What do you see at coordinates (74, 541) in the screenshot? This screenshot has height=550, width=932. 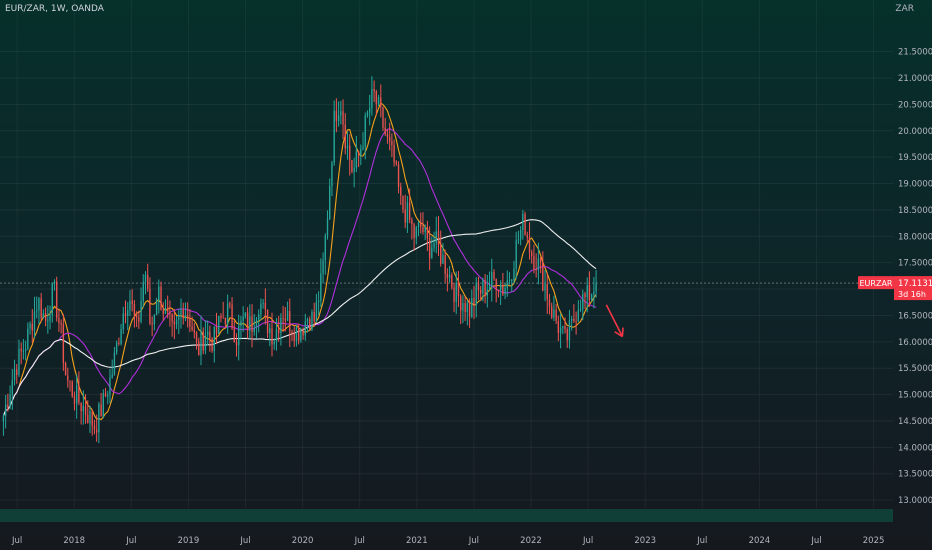 I see `time-tick-label: 2018` at bounding box center [74, 541].